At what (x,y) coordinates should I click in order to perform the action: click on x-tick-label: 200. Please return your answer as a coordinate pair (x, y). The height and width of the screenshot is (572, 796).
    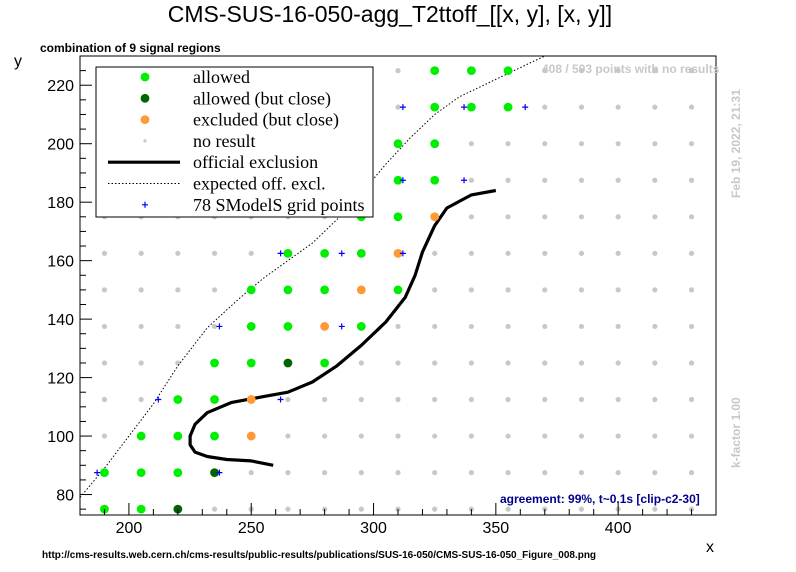
    Looking at the image, I should click on (129, 528).